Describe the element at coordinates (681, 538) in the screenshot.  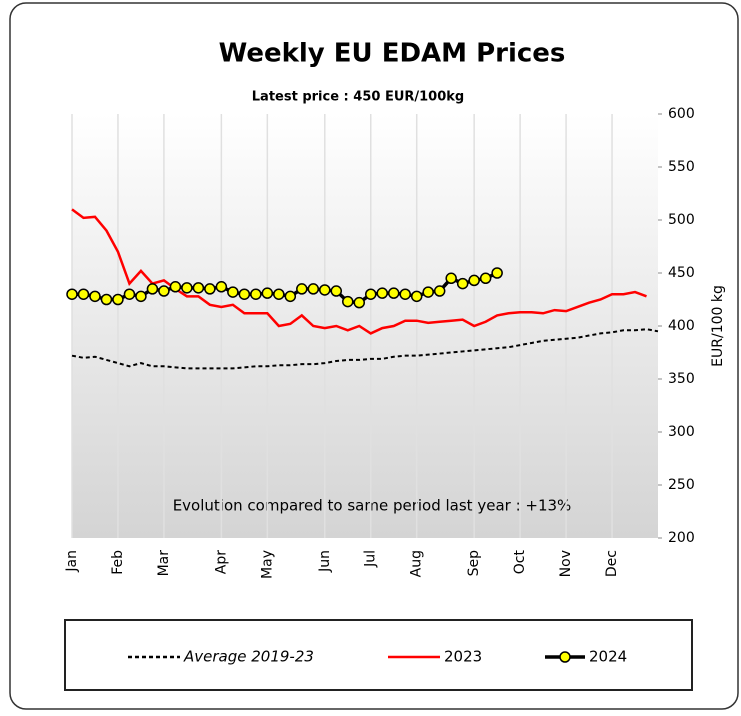
I see `y-tick-label: 200` at that location.